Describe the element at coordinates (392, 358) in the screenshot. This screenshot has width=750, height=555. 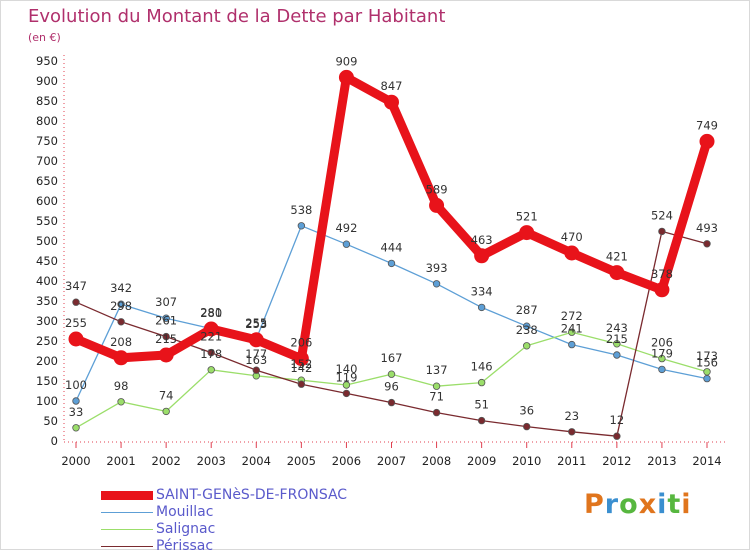
I see `data-label: 167` at that location.